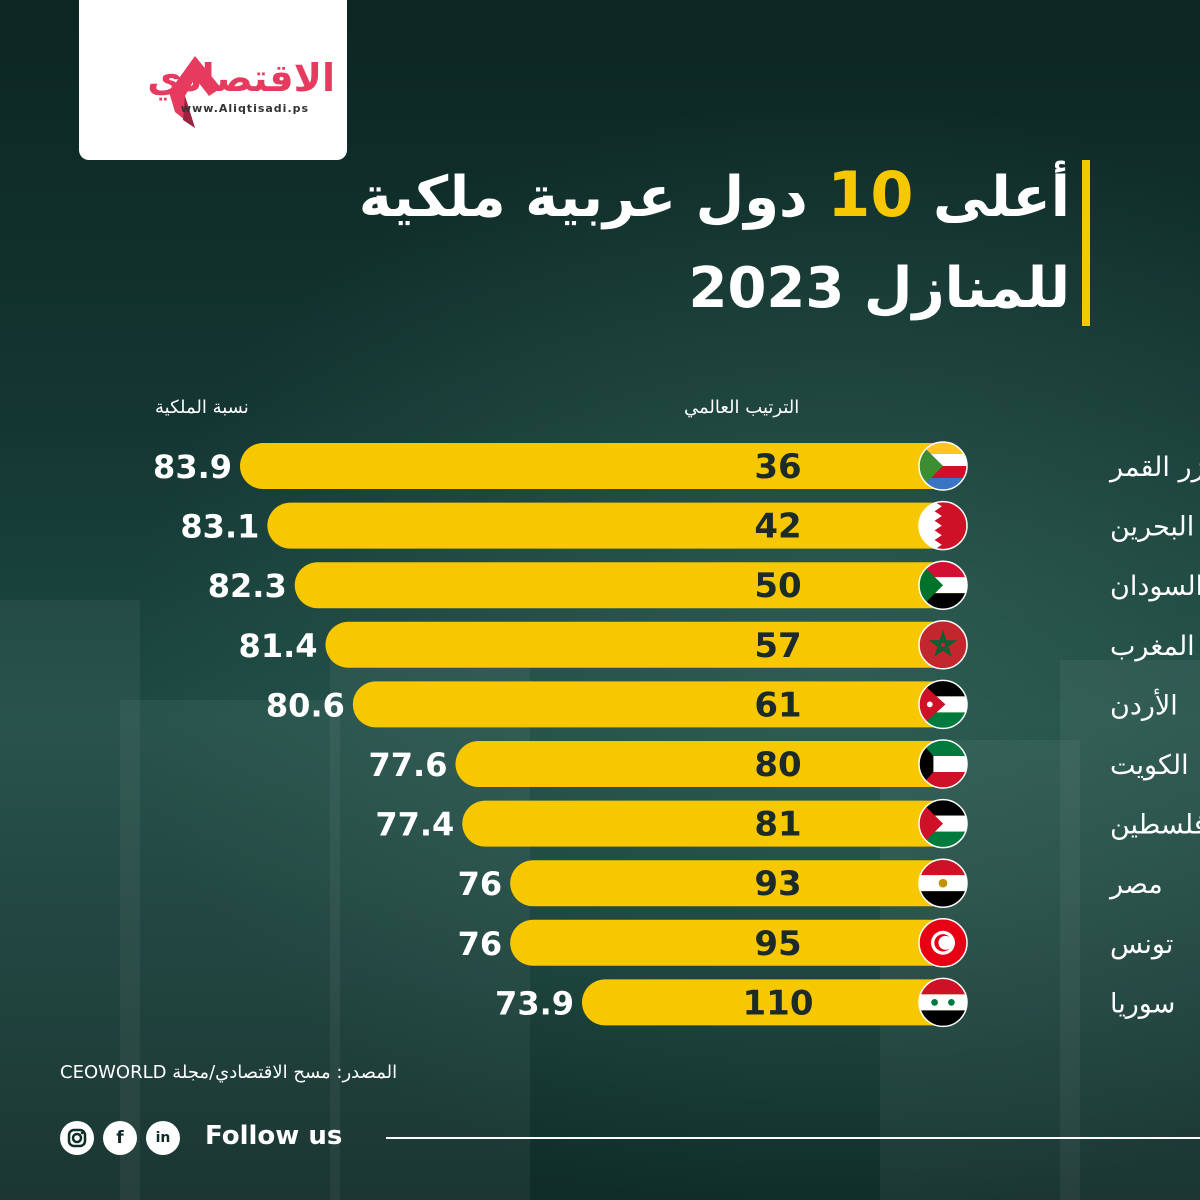 This screenshot has height=1200, width=1200. What do you see at coordinates (1152, 527) in the screenshot?
I see `tick-label: البحرين` at bounding box center [1152, 527].